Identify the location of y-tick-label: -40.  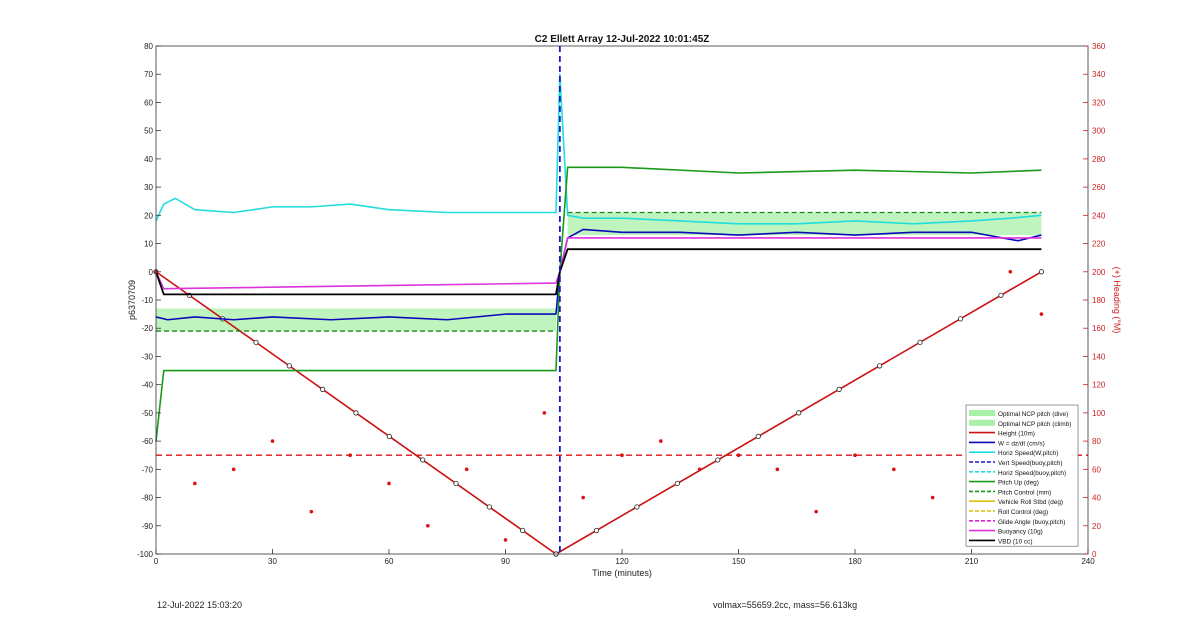
(147, 385).